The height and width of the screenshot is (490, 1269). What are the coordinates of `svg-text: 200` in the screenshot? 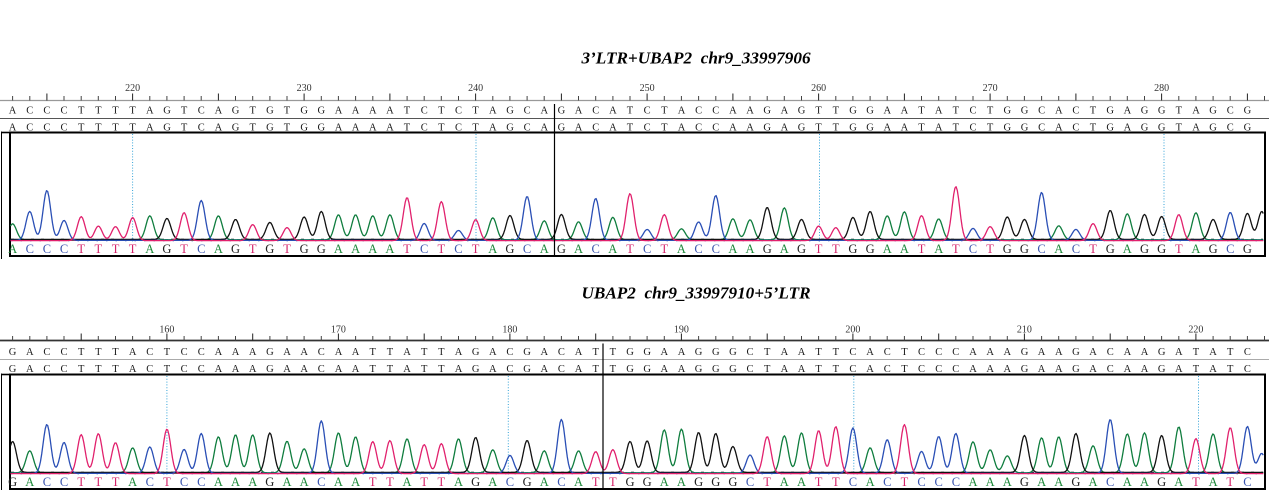 It's located at (852, 330).